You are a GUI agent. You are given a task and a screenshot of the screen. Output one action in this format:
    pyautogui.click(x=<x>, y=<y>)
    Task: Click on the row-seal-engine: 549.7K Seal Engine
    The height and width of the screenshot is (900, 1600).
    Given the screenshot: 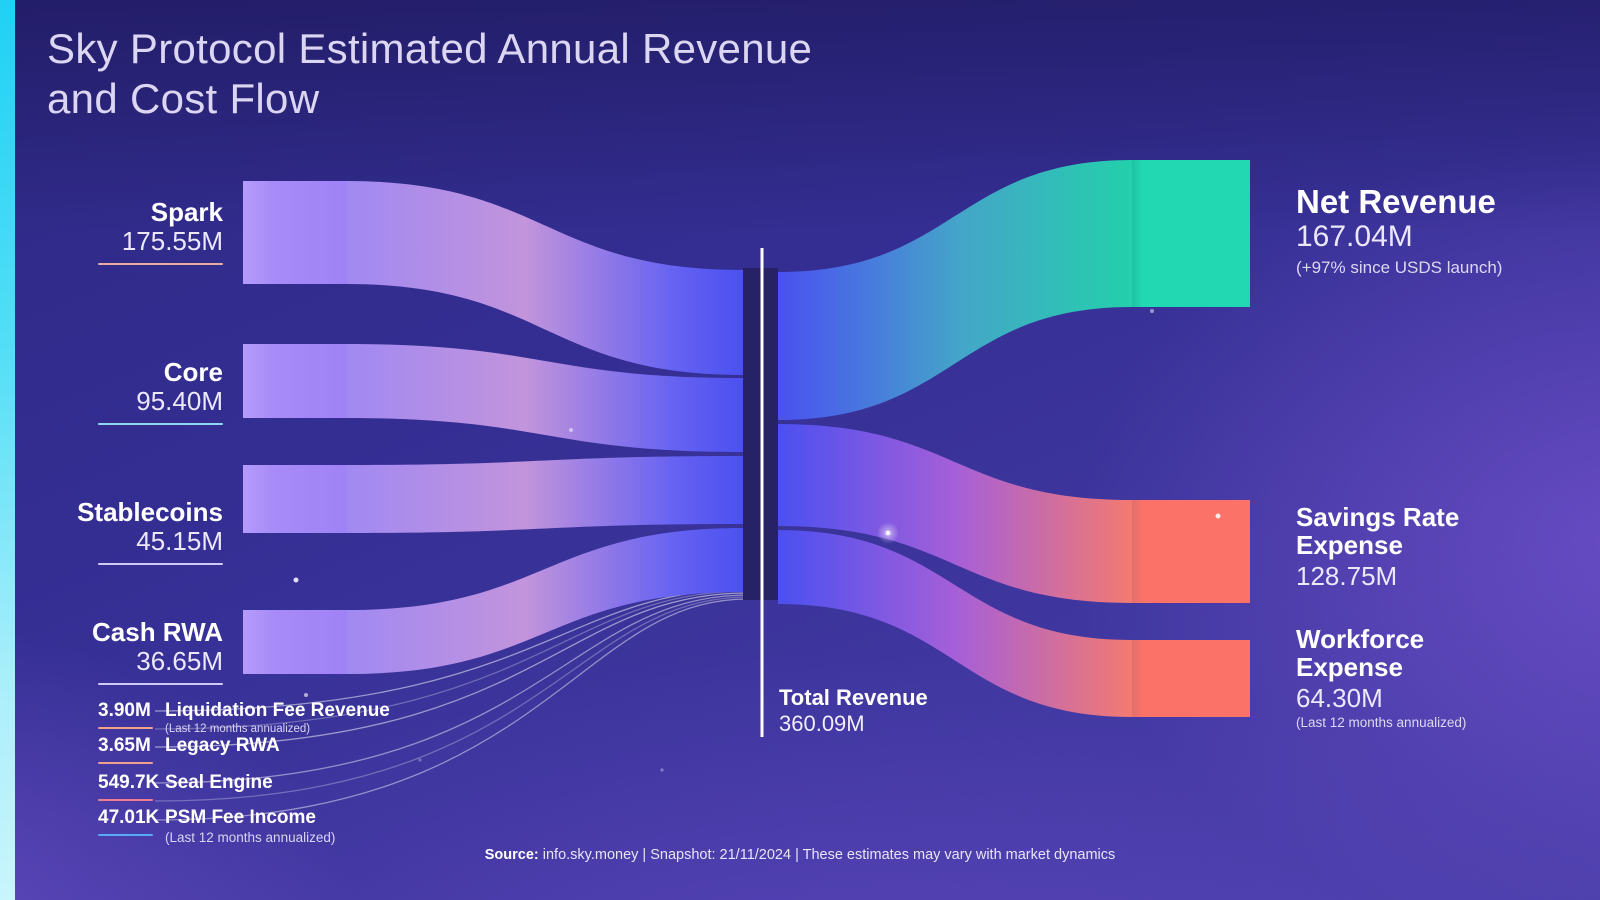 What is the action you would take?
    pyautogui.click(x=185, y=786)
    